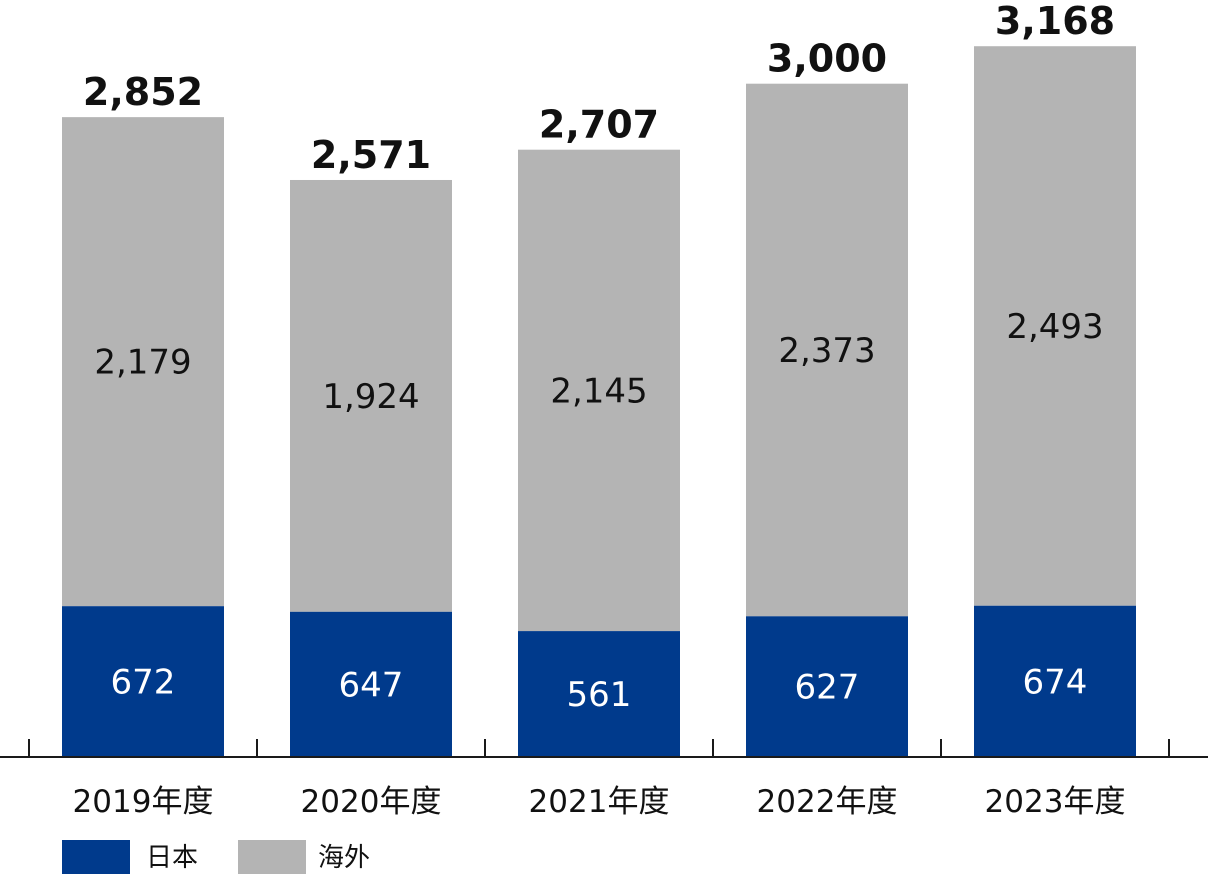 The height and width of the screenshot is (874, 1218). I want to click on value-label-overseas: 1,924, so click(370, 397).